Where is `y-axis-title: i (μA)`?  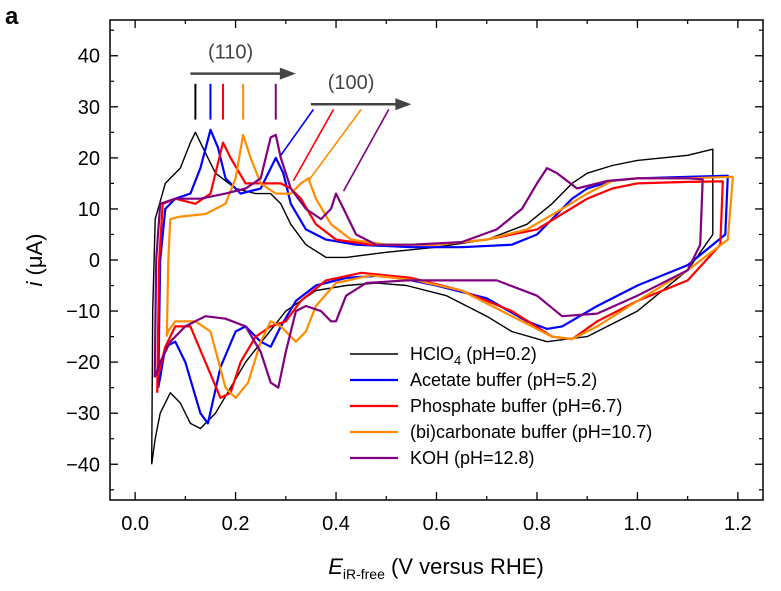 y-axis-title: i (μA) is located at coordinates (34, 259).